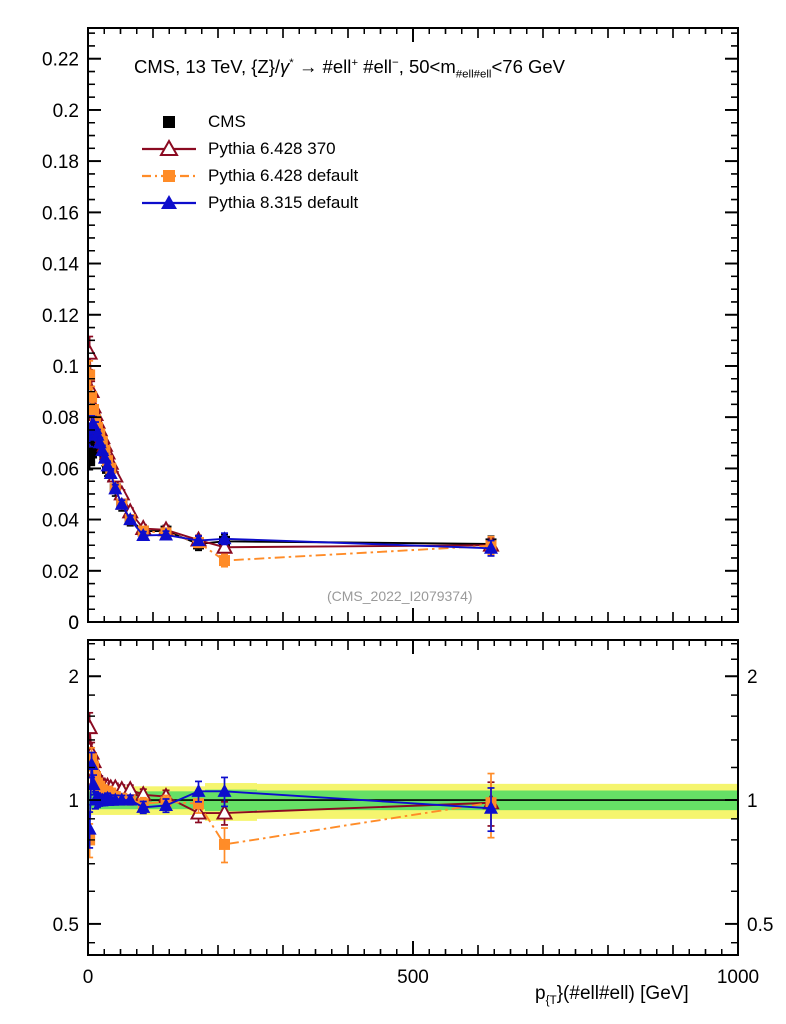 The height and width of the screenshot is (1024, 786). Describe the element at coordinates (60, 162) in the screenshot. I see `main-ytick-label: 0.18` at that location.